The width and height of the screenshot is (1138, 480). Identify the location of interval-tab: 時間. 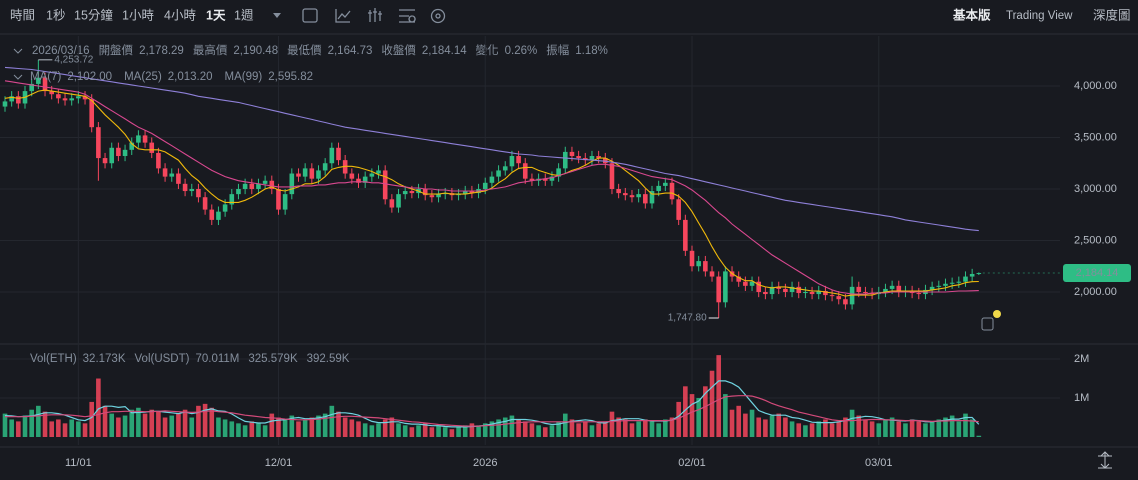
(22, 15).